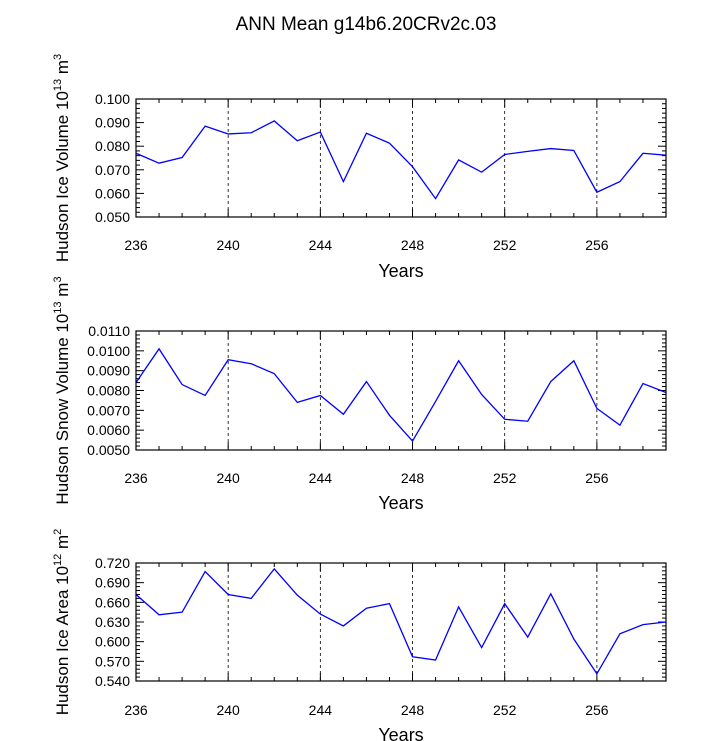 This screenshot has width=723, height=741. Describe the element at coordinates (108, 351) in the screenshot. I see `y-tick-label: 0.0100` at that location.